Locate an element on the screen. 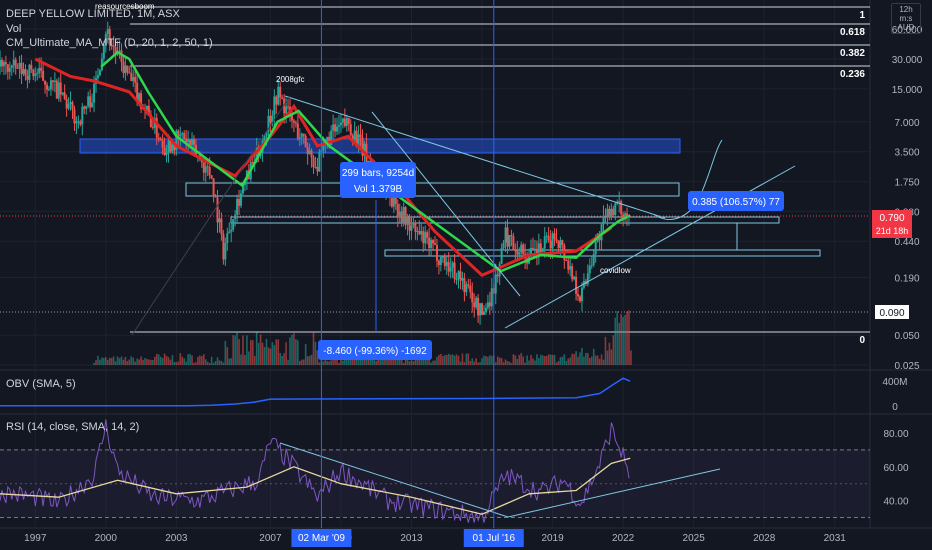  volume-legend: Vol is located at coordinates (14, 29).